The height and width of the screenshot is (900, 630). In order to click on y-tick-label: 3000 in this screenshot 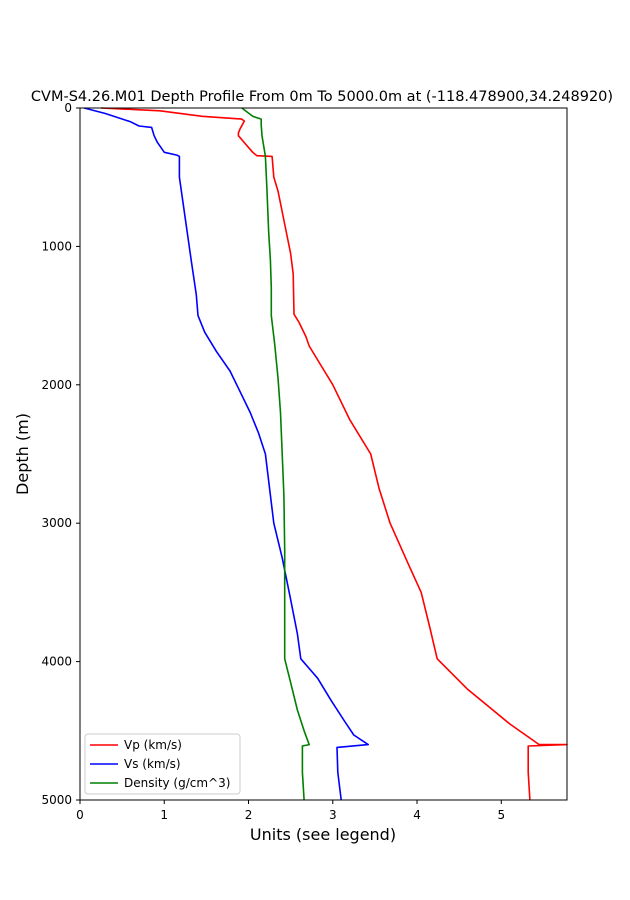, I will do `click(56, 523)`.